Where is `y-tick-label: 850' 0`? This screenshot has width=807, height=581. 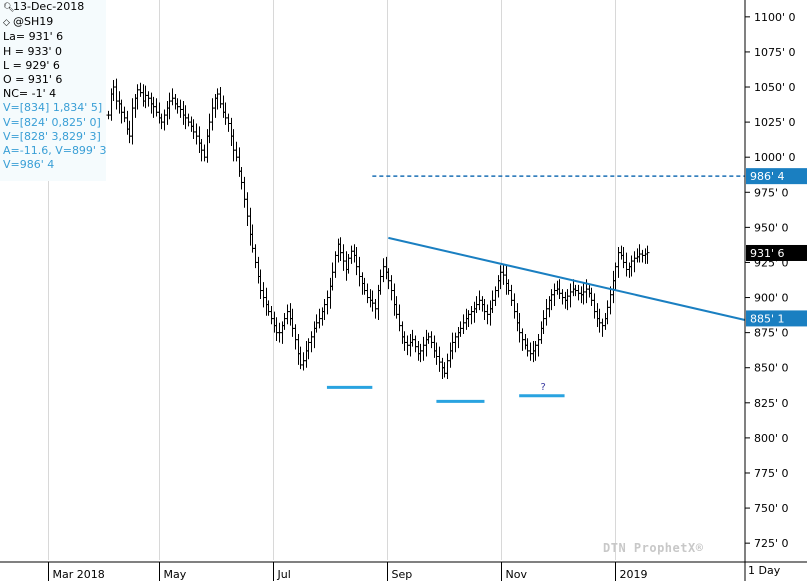 y-tick-label: 850' 0 is located at coordinates (771, 368).